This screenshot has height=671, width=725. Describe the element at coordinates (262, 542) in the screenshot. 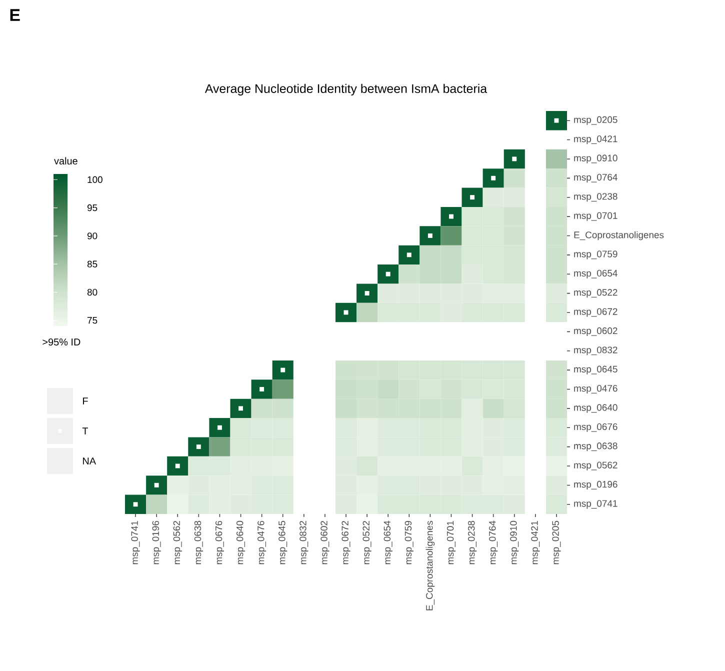

I see `x-tick-label: msp_0476` at that location.